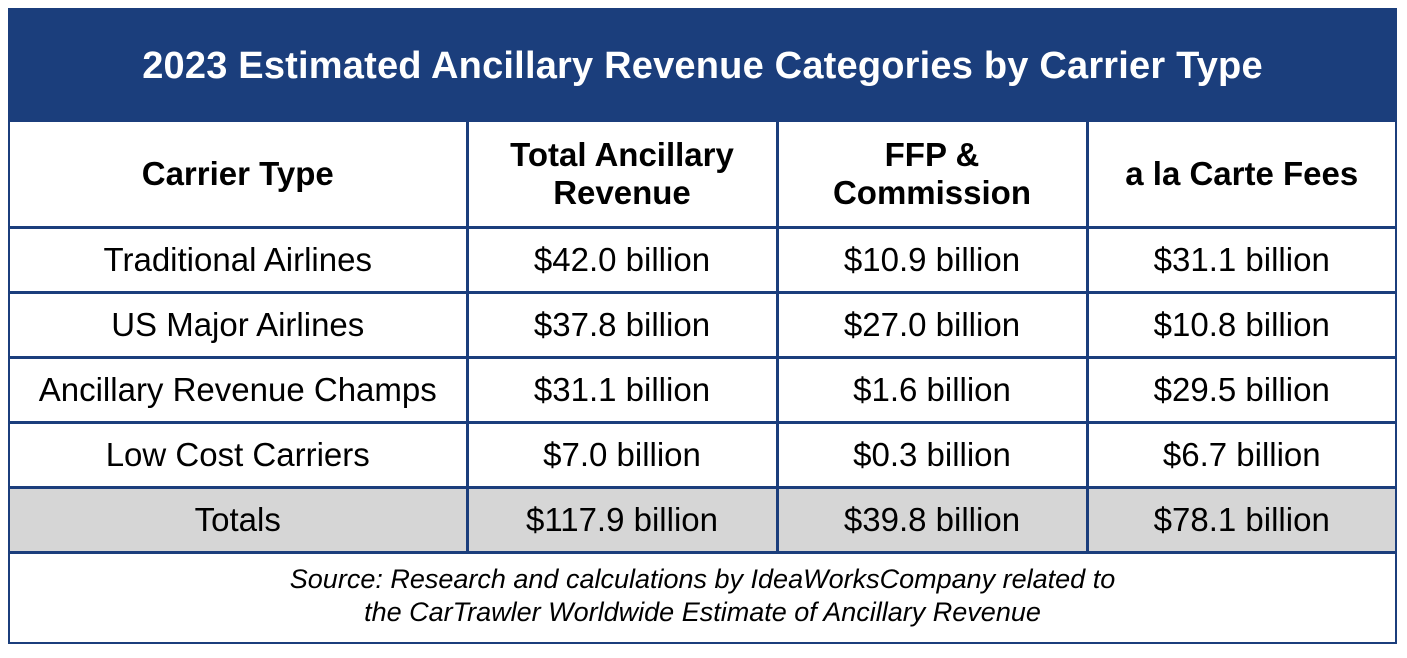  What do you see at coordinates (239, 455) in the screenshot?
I see `cell-carrier: Low Cost Carriers` at bounding box center [239, 455].